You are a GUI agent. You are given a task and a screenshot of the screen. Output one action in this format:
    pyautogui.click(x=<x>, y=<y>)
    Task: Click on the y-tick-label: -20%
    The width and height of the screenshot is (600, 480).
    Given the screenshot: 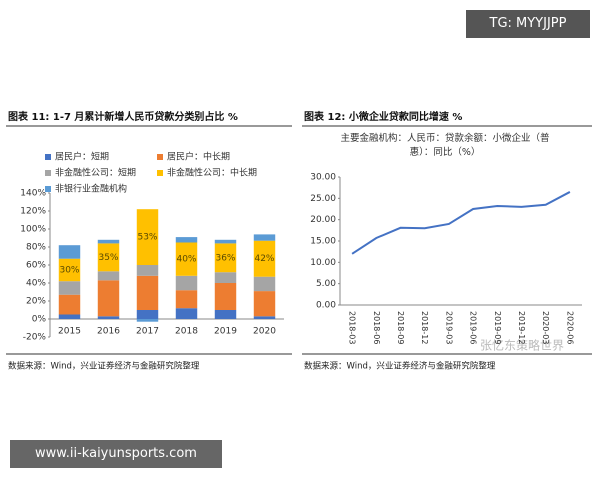 What is the action you would take?
    pyautogui.click(x=35, y=338)
    